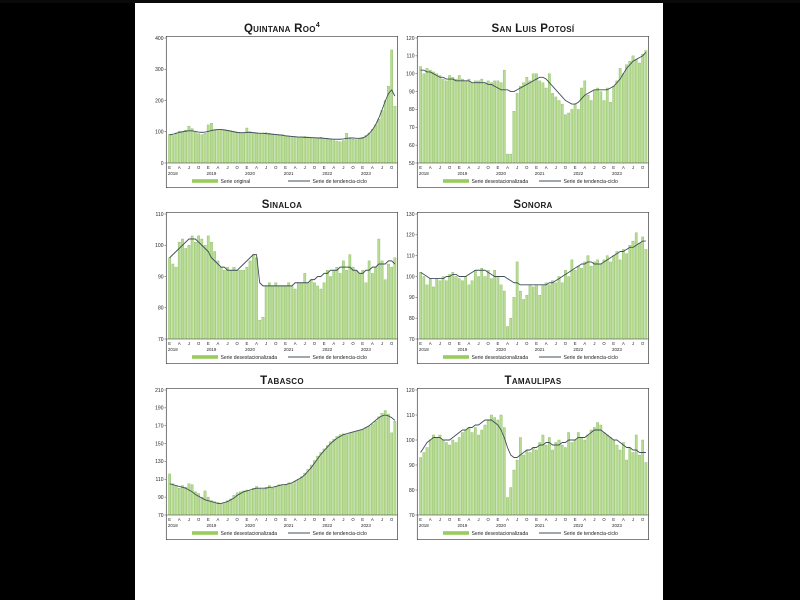 The height and width of the screenshot is (600, 800). Describe the element at coordinates (400, 1) in the screenshot. I see `letterbox-top-strip` at that location.